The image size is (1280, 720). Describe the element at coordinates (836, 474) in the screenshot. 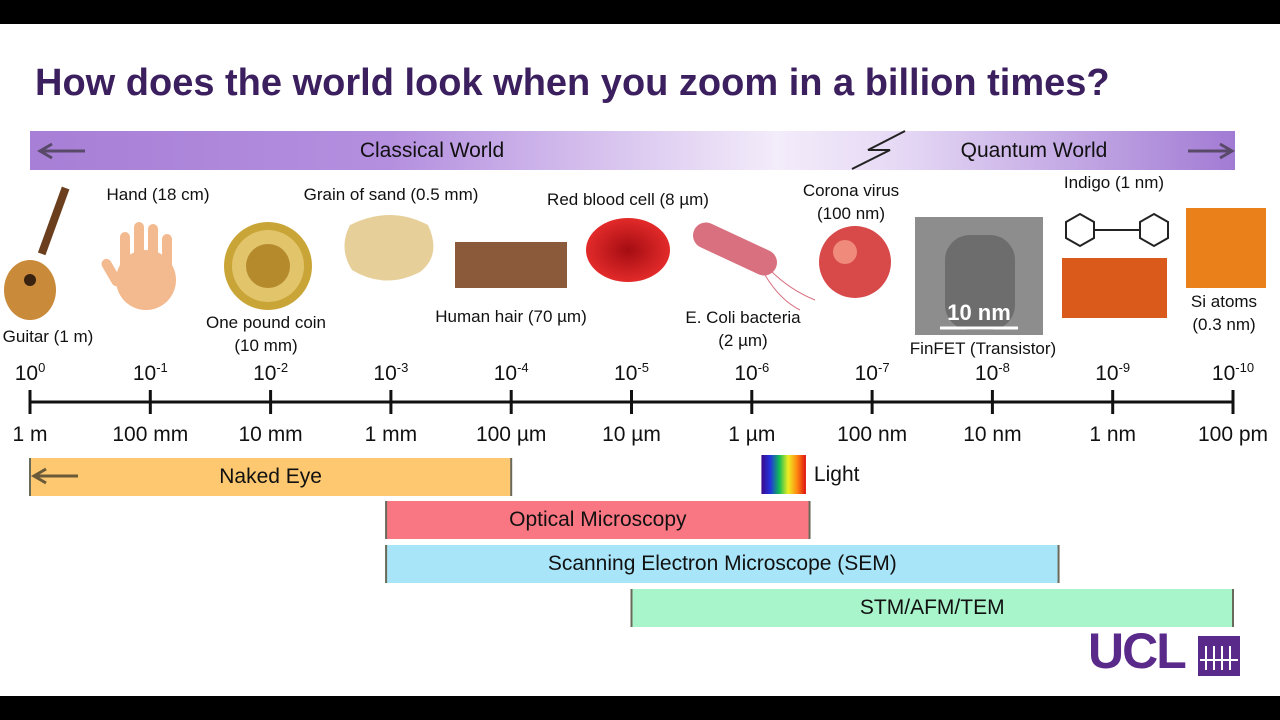

I see `light-label: Light` at that location.